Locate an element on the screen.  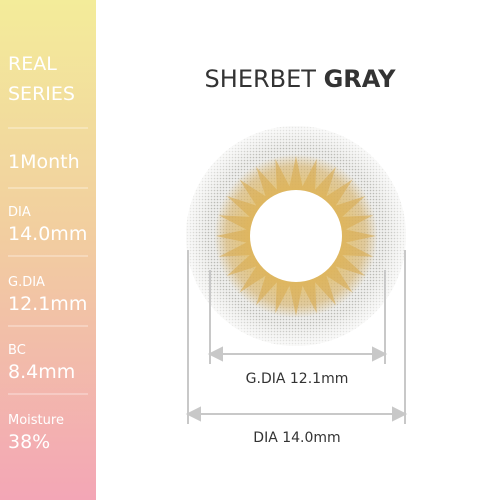
dia-label: DIA 14.0mm is located at coordinates (296, 438).